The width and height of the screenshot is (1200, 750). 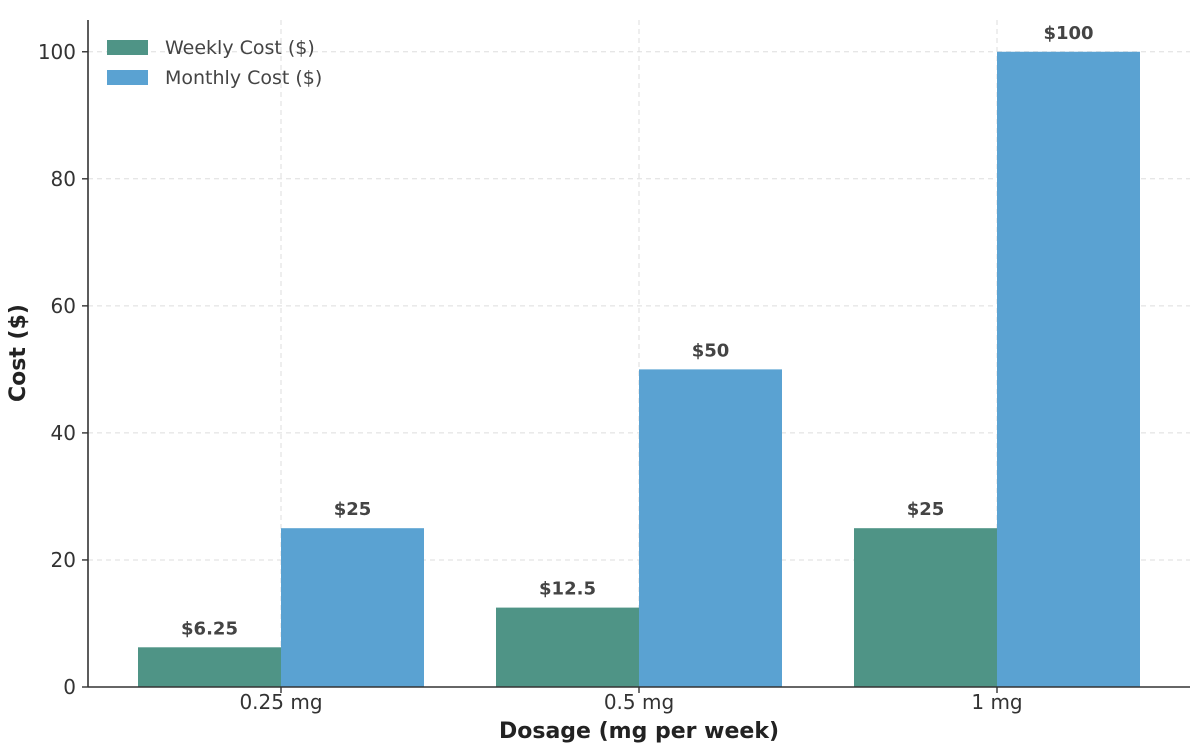 What do you see at coordinates (1068, 33) in the screenshot?
I see `bar-value-label: $100` at bounding box center [1068, 33].